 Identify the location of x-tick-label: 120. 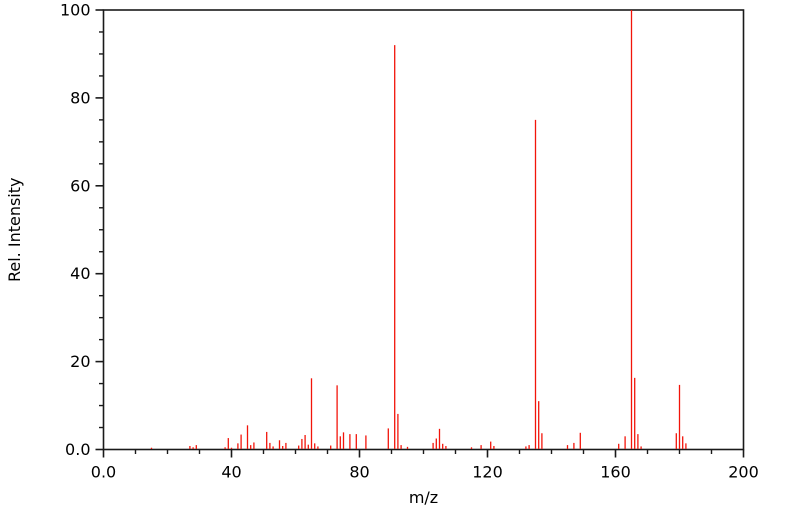
(487, 472).